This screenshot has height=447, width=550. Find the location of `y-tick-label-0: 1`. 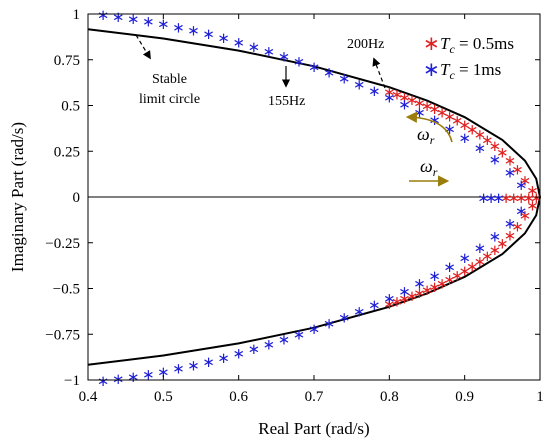

y-tick-label-0: 1 is located at coordinates (77, 15).